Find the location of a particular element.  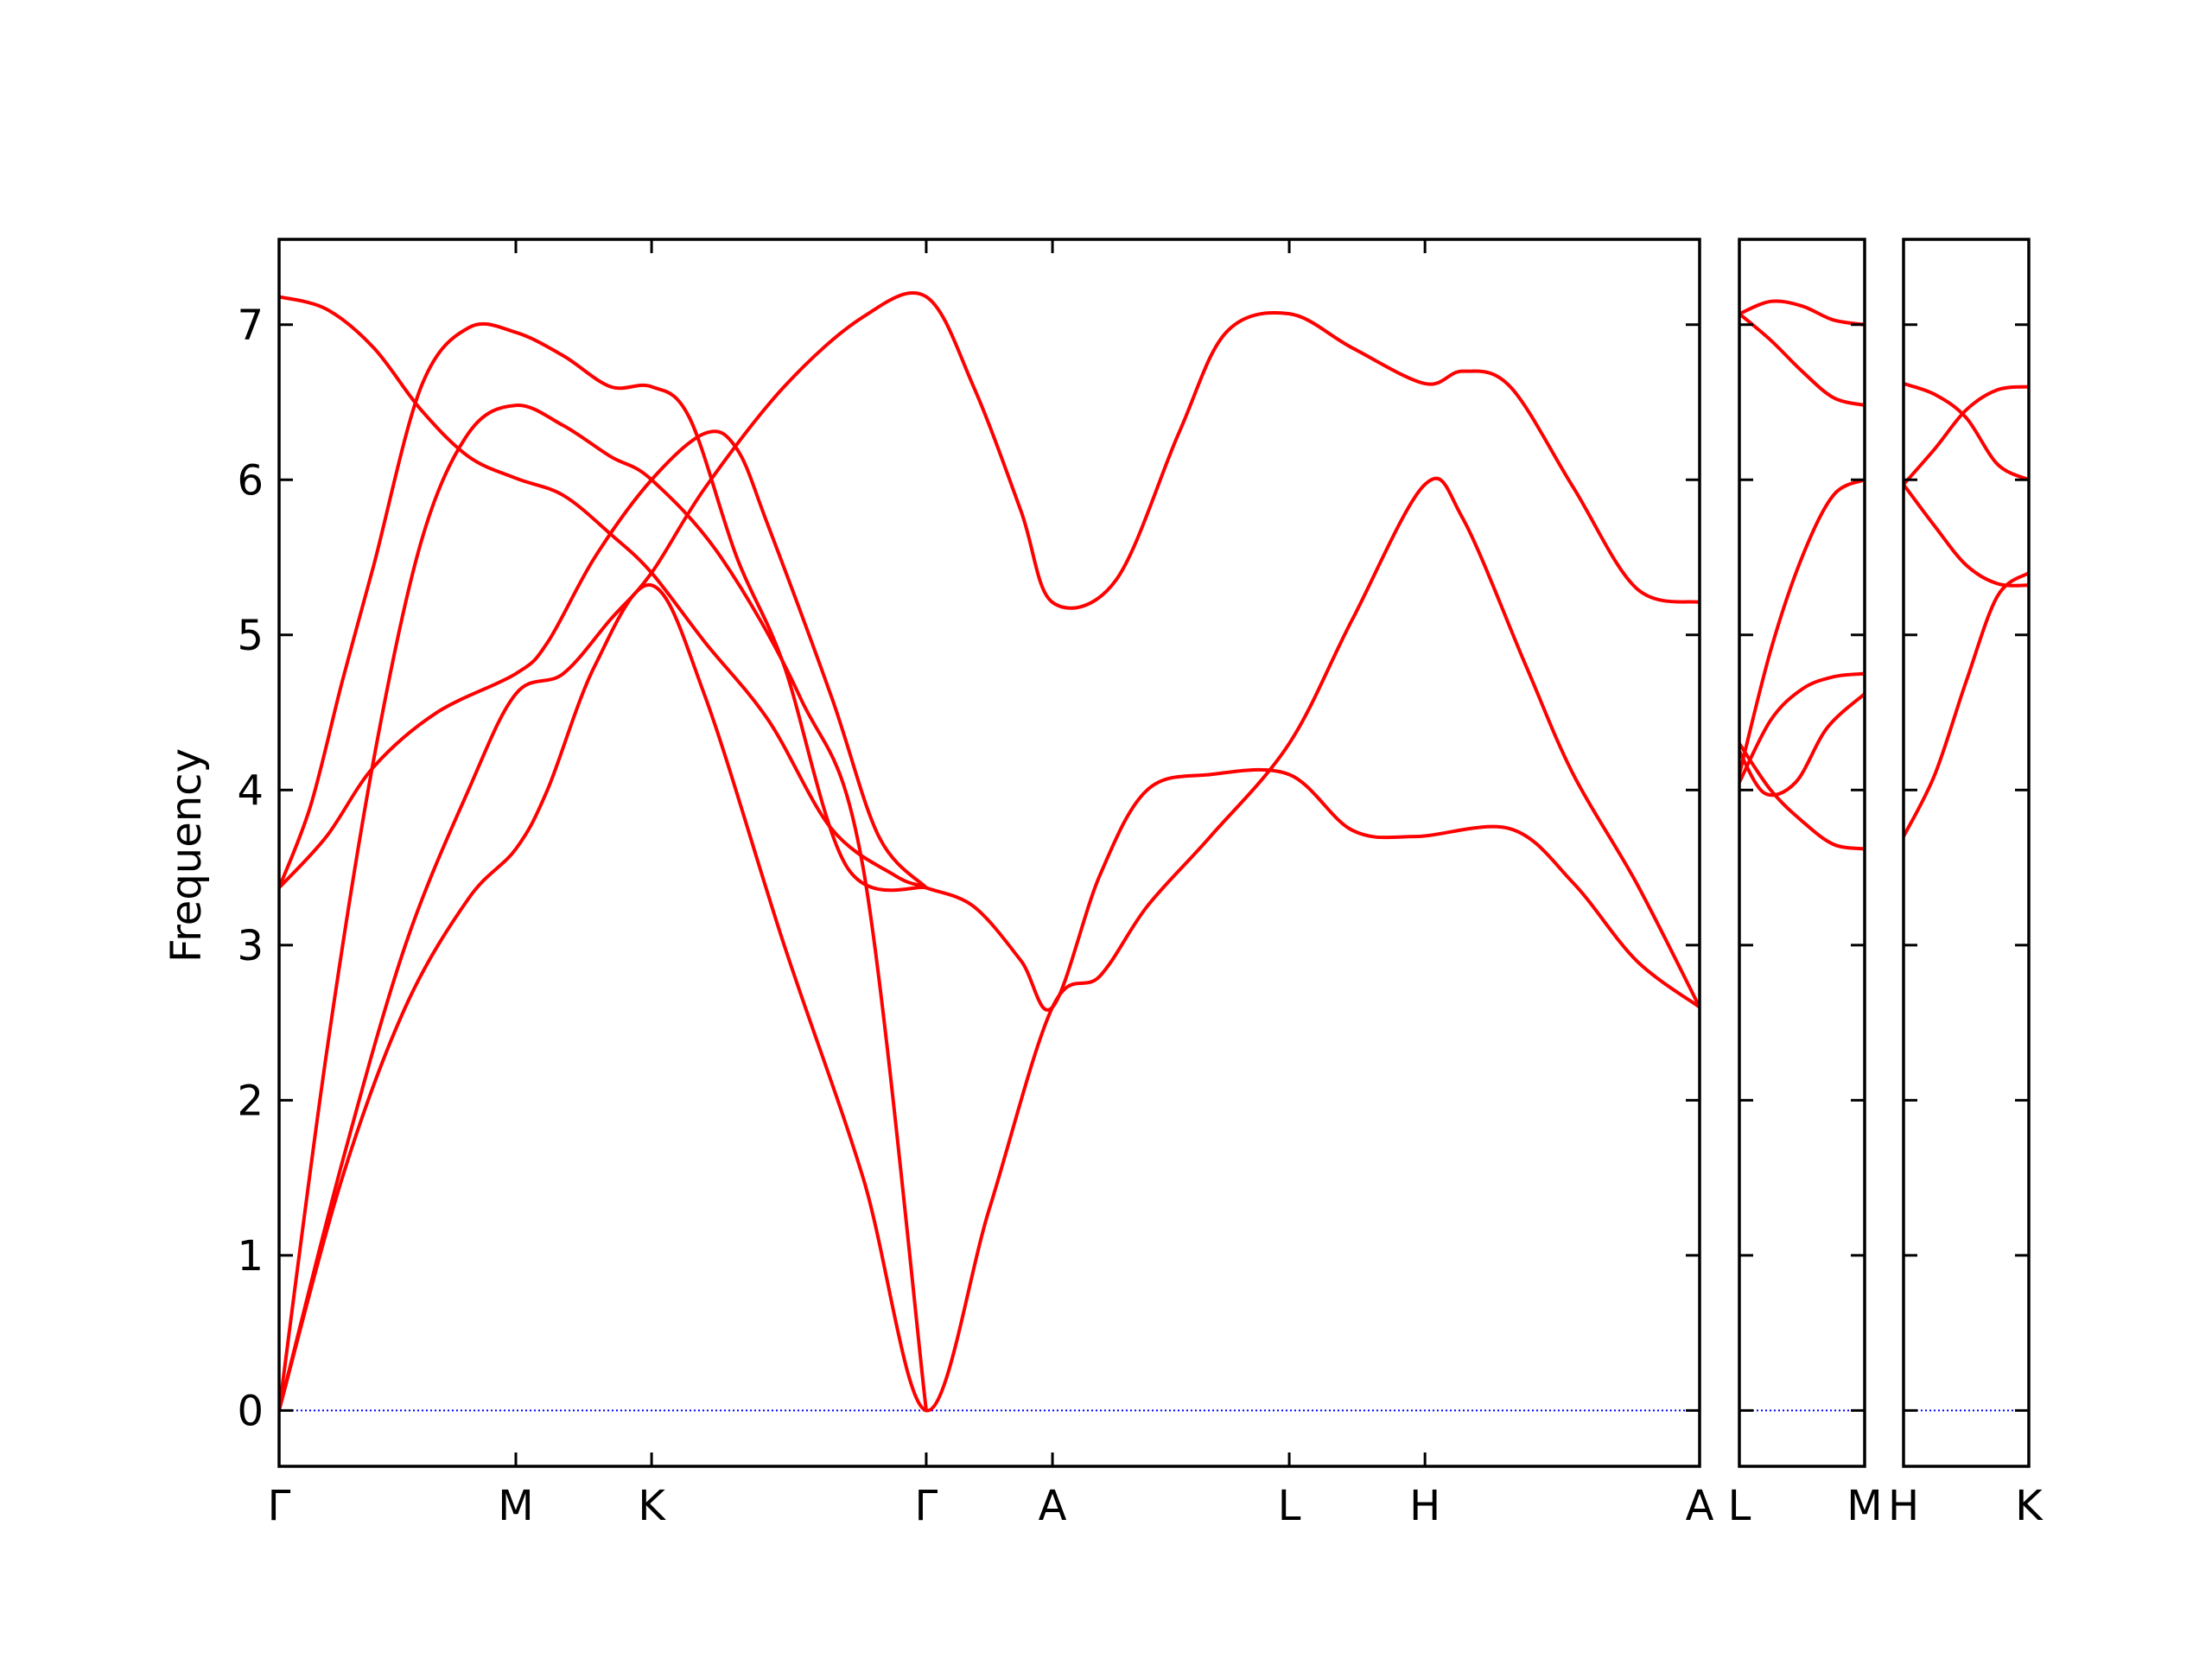

y-tick-label: 3 is located at coordinates (250, 946).